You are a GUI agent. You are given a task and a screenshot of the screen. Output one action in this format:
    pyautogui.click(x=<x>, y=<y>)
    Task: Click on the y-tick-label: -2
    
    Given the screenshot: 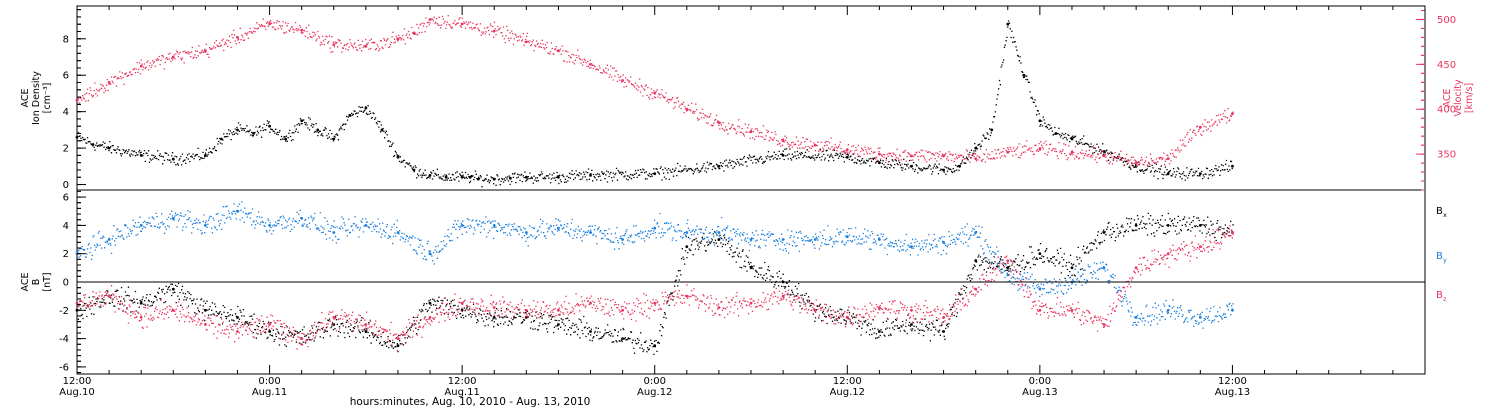 What is the action you would take?
    pyautogui.click(x=64, y=311)
    